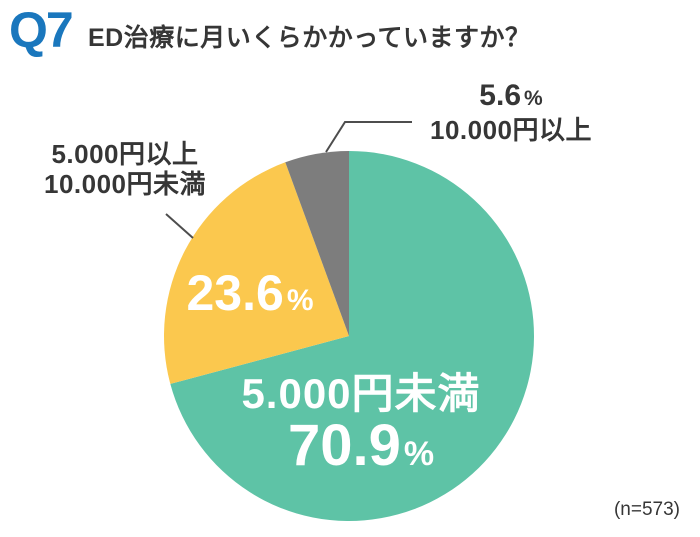  What do you see at coordinates (344, 445) in the screenshot?
I see `value-under-5000: 70.9` at bounding box center [344, 445].